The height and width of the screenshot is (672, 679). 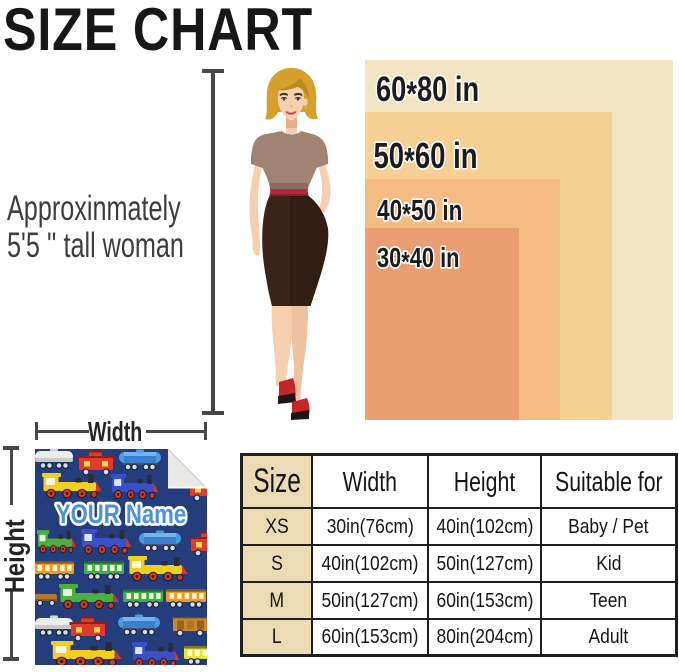 What do you see at coordinates (418, 259) in the screenshot?
I see `svg-text: 30*40 in` at bounding box center [418, 259].